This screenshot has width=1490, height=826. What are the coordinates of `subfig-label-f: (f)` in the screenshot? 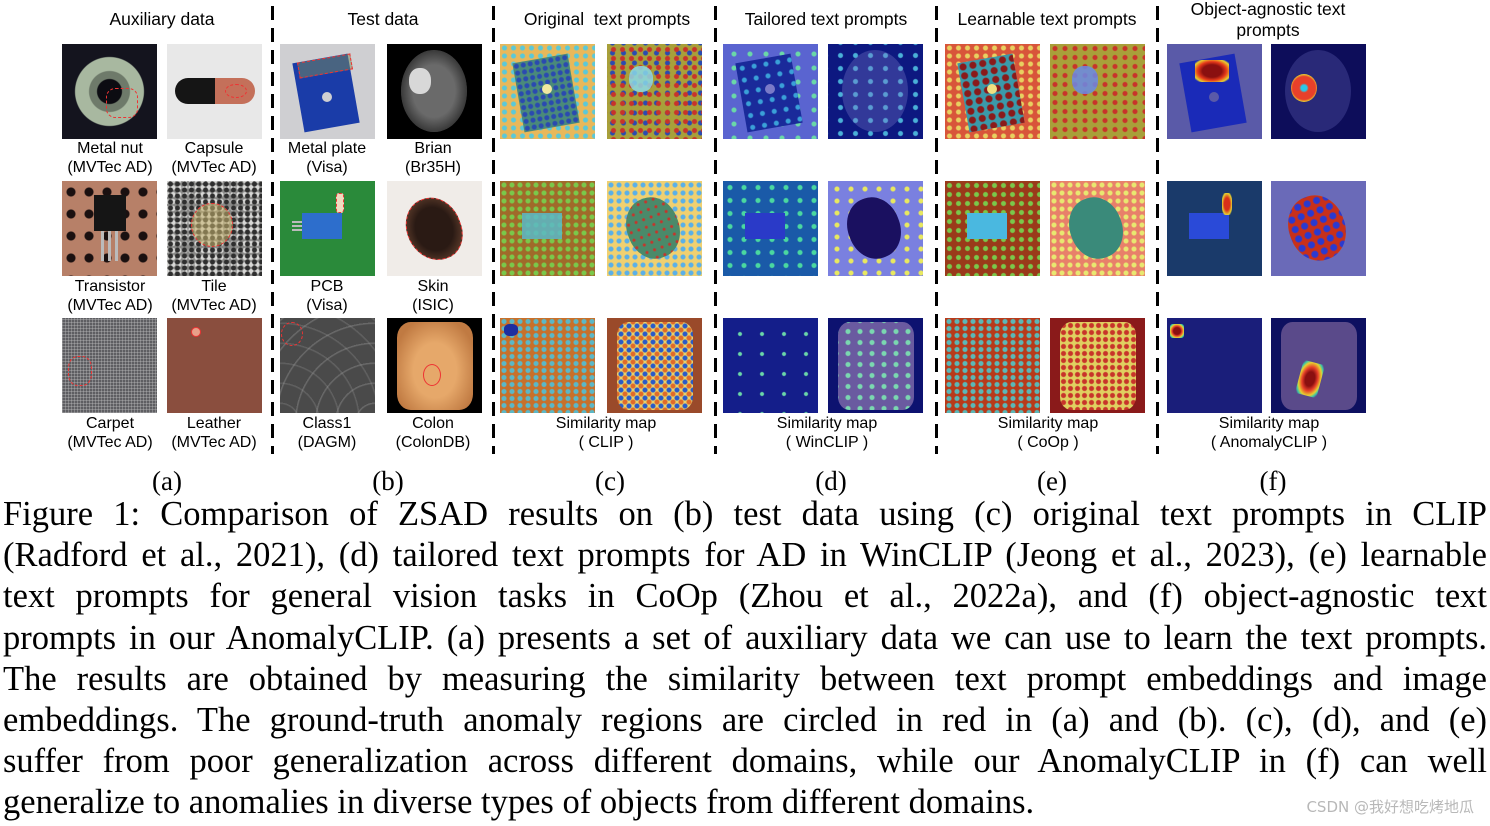 It's located at (1273, 481).